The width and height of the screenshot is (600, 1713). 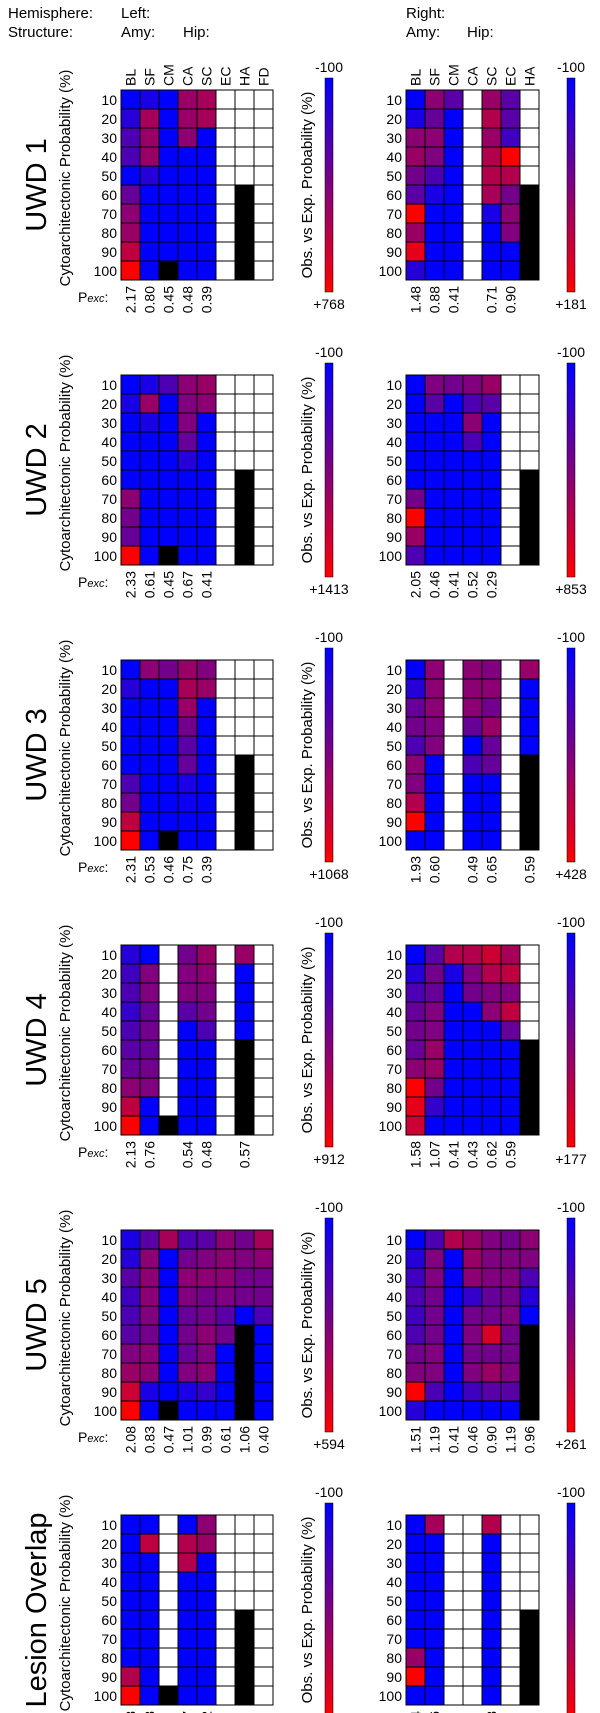 What do you see at coordinates (93, 297) in the screenshot?
I see `pexc-label: Pexc:` at bounding box center [93, 297].